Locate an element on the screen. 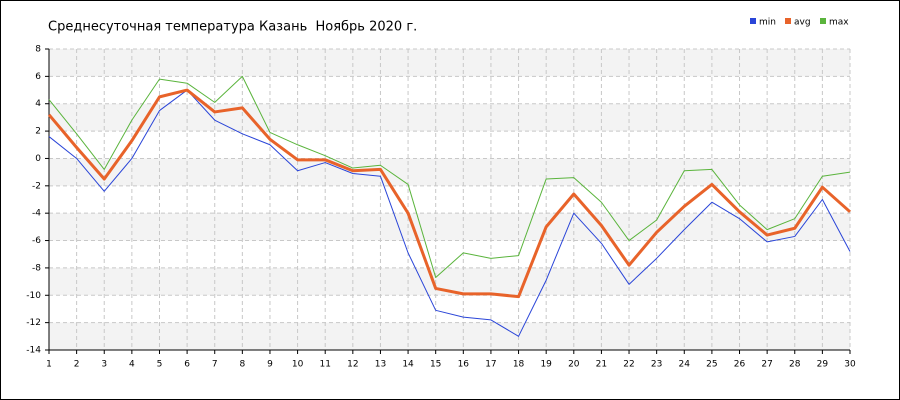 This screenshot has height=400, width=900. x-tick-label: 25 is located at coordinates (711, 365).